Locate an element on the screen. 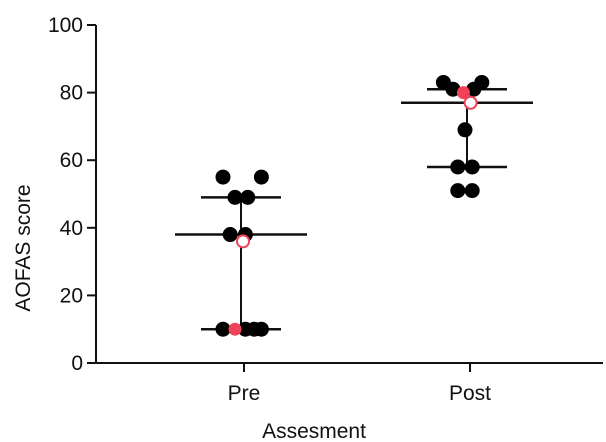 This screenshot has width=606, height=442. y-tick-label: 60 is located at coordinates (71, 160).